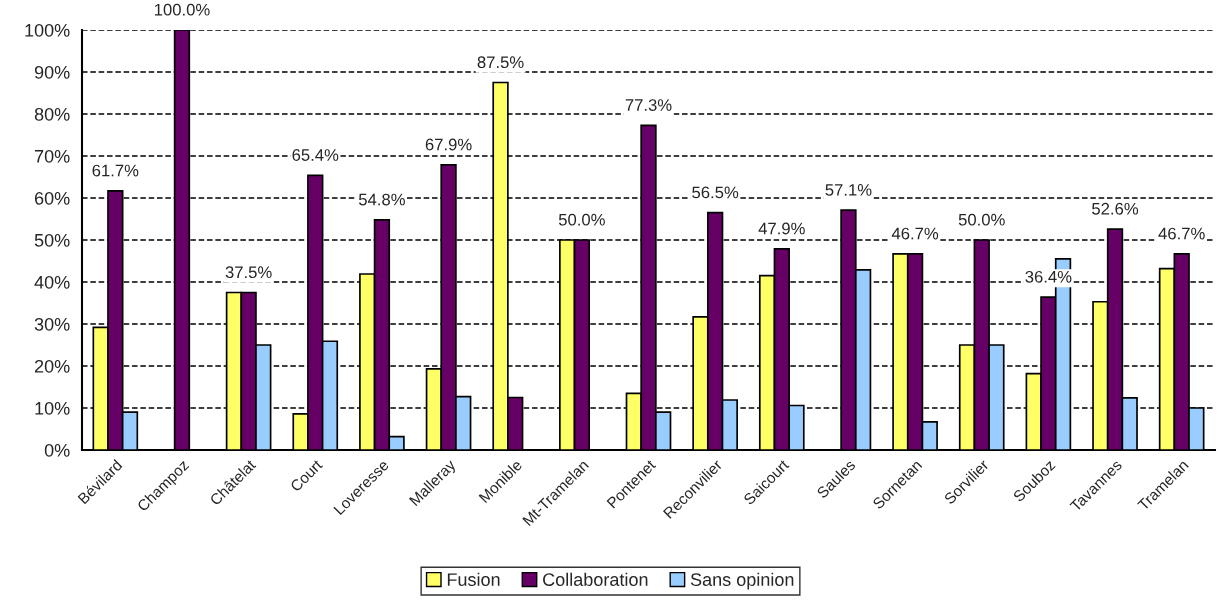  Describe the element at coordinates (52, 156) in the screenshot. I see `y-tick-label: 70%` at that location.